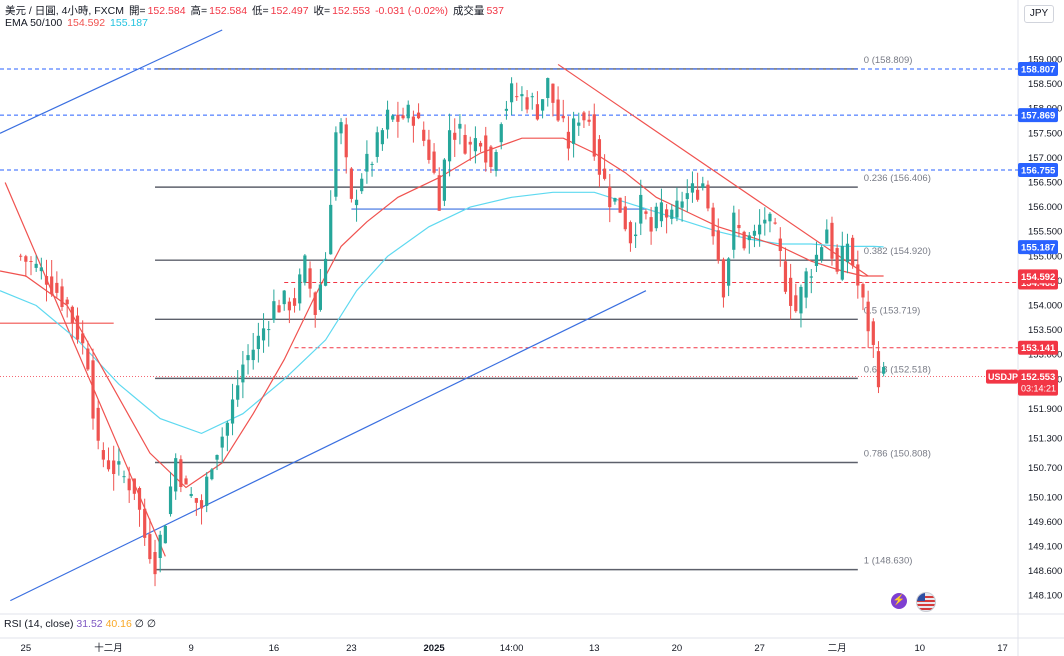 Image resolution: width=1064 pixels, height=656 pixels. Describe the element at coordinates (1045, 158) in the screenshot. I see `y-tick-label: 157.000` at that location.